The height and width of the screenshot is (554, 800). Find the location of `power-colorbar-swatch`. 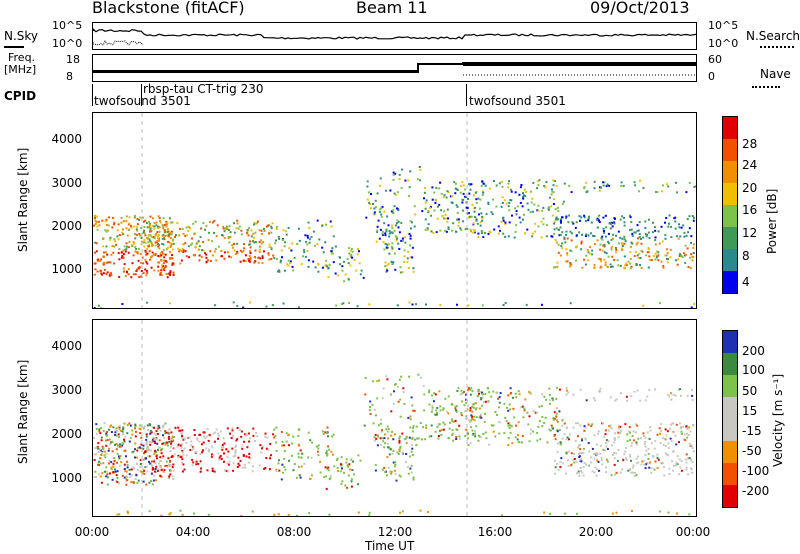

power-colorbar-swatch is located at coordinates (730, 150).